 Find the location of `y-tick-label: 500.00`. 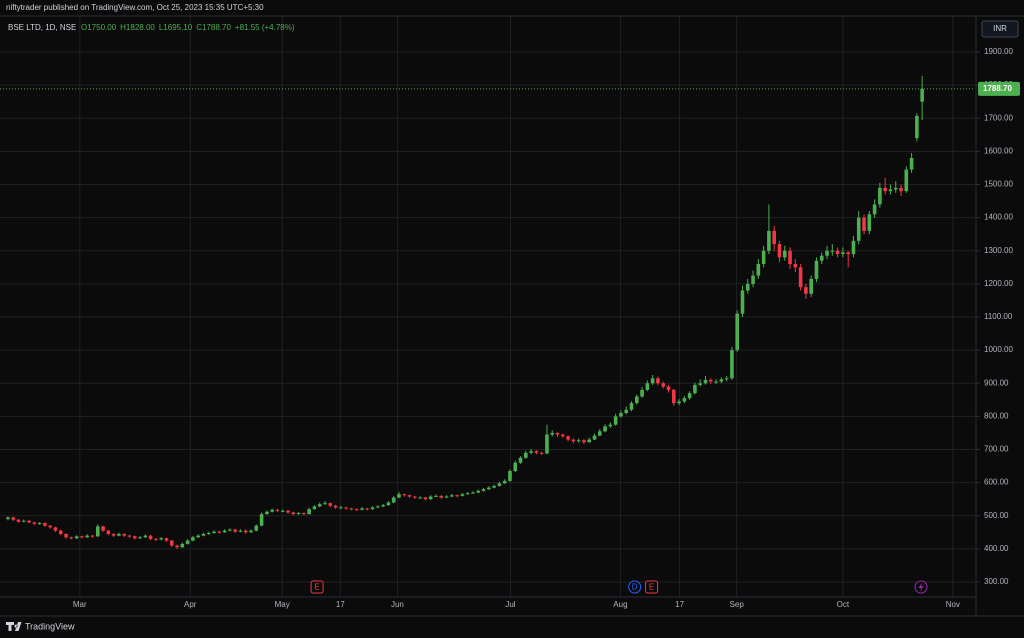

y-tick-label: 500.00 is located at coordinates (996, 515).